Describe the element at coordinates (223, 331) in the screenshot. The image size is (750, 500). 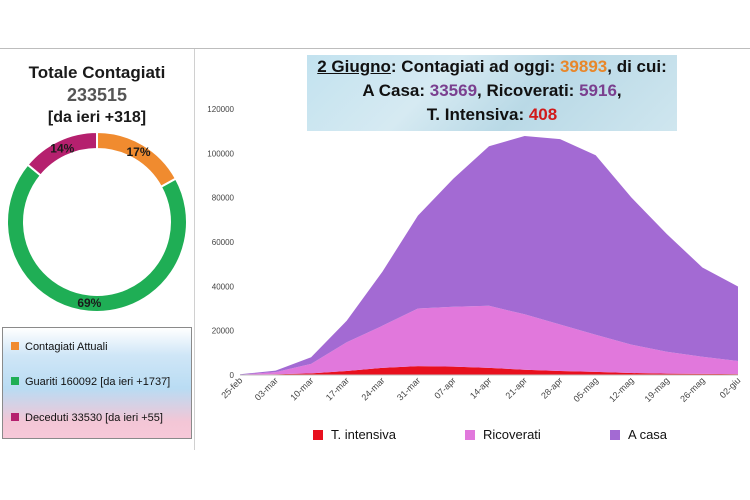
I see `y-tick-label: 20000` at that location.